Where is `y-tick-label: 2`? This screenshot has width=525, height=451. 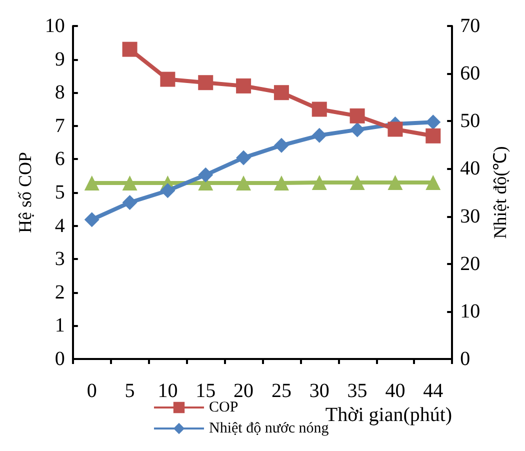 y-tick-label: 2 is located at coordinates (59, 292).